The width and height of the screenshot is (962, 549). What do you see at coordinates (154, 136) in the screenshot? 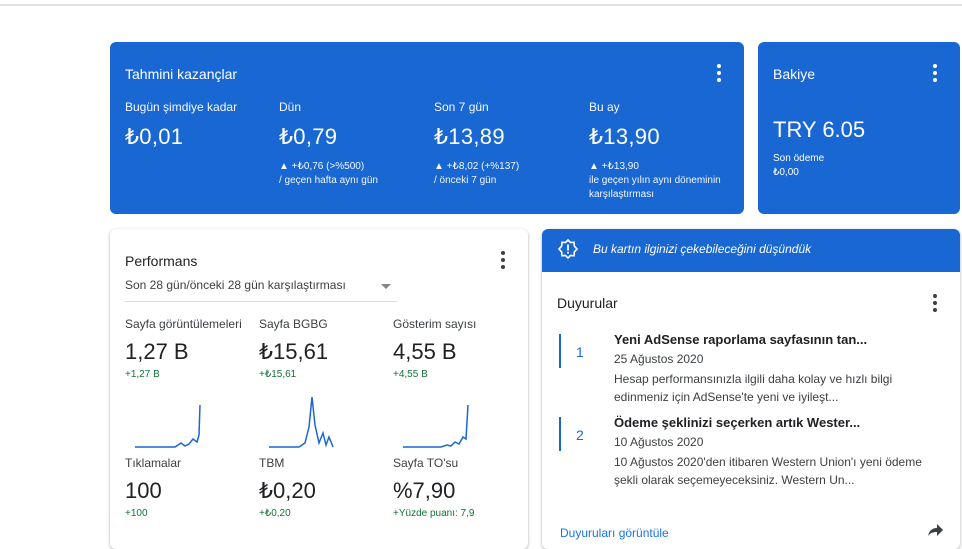
I see `earnings-today-value: ₺0,01` at bounding box center [154, 136].